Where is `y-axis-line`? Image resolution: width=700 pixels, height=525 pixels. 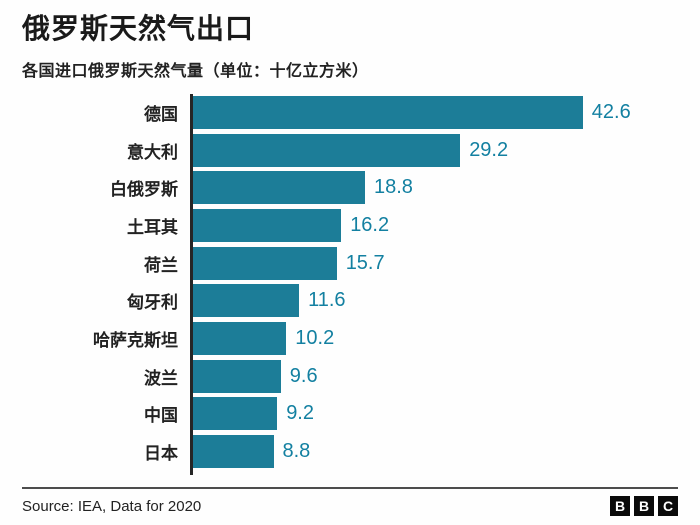 y-axis-line is located at coordinates (191, 284).